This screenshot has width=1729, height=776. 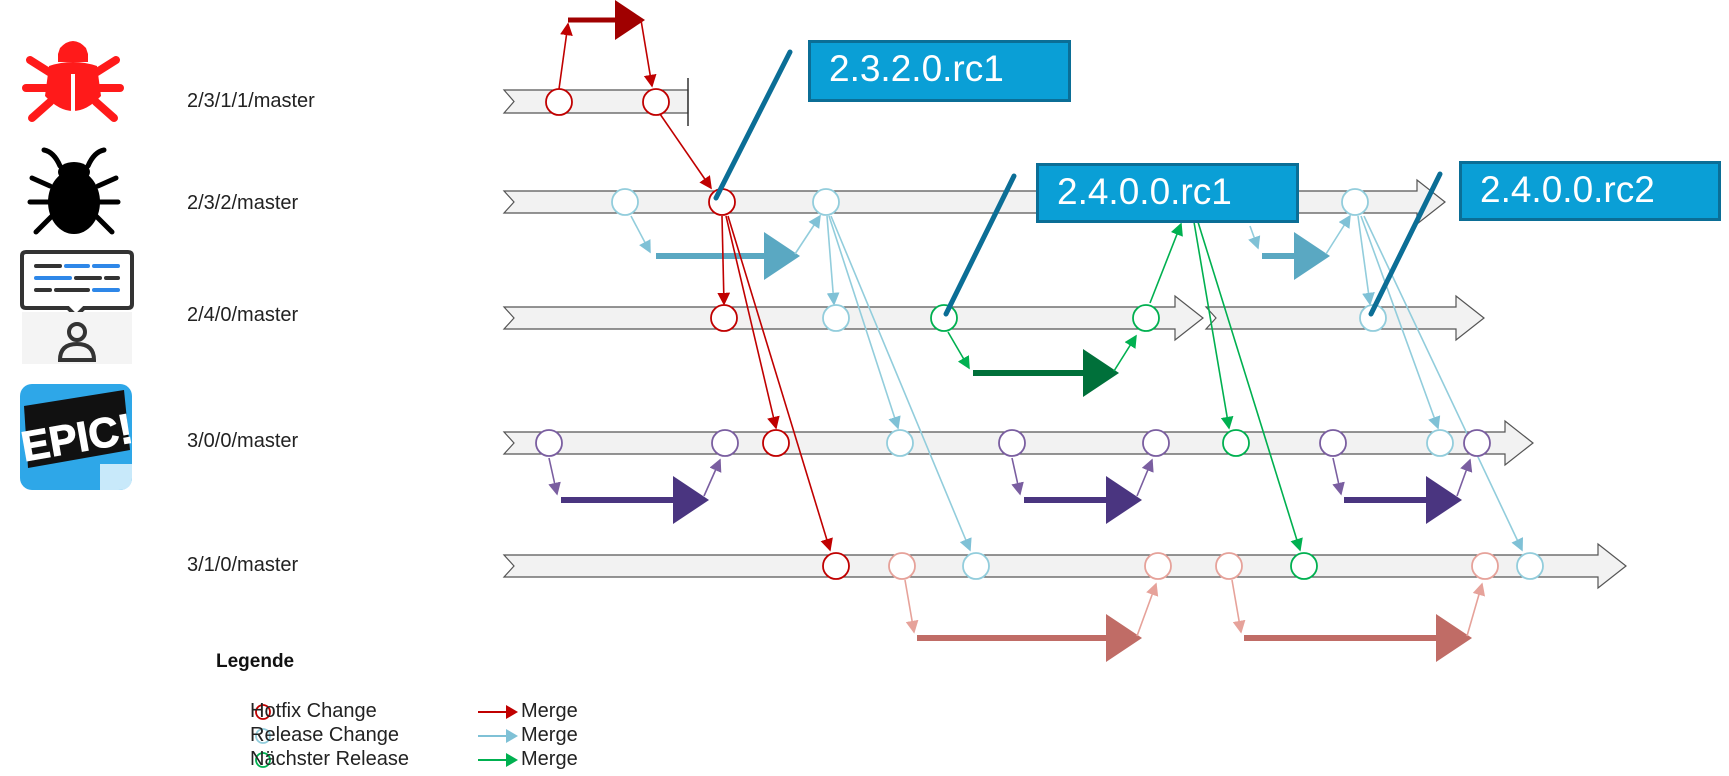 What do you see at coordinates (73, 81) in the screenshot?
I see `red-bug-icon` at bounding box center [73, 81].